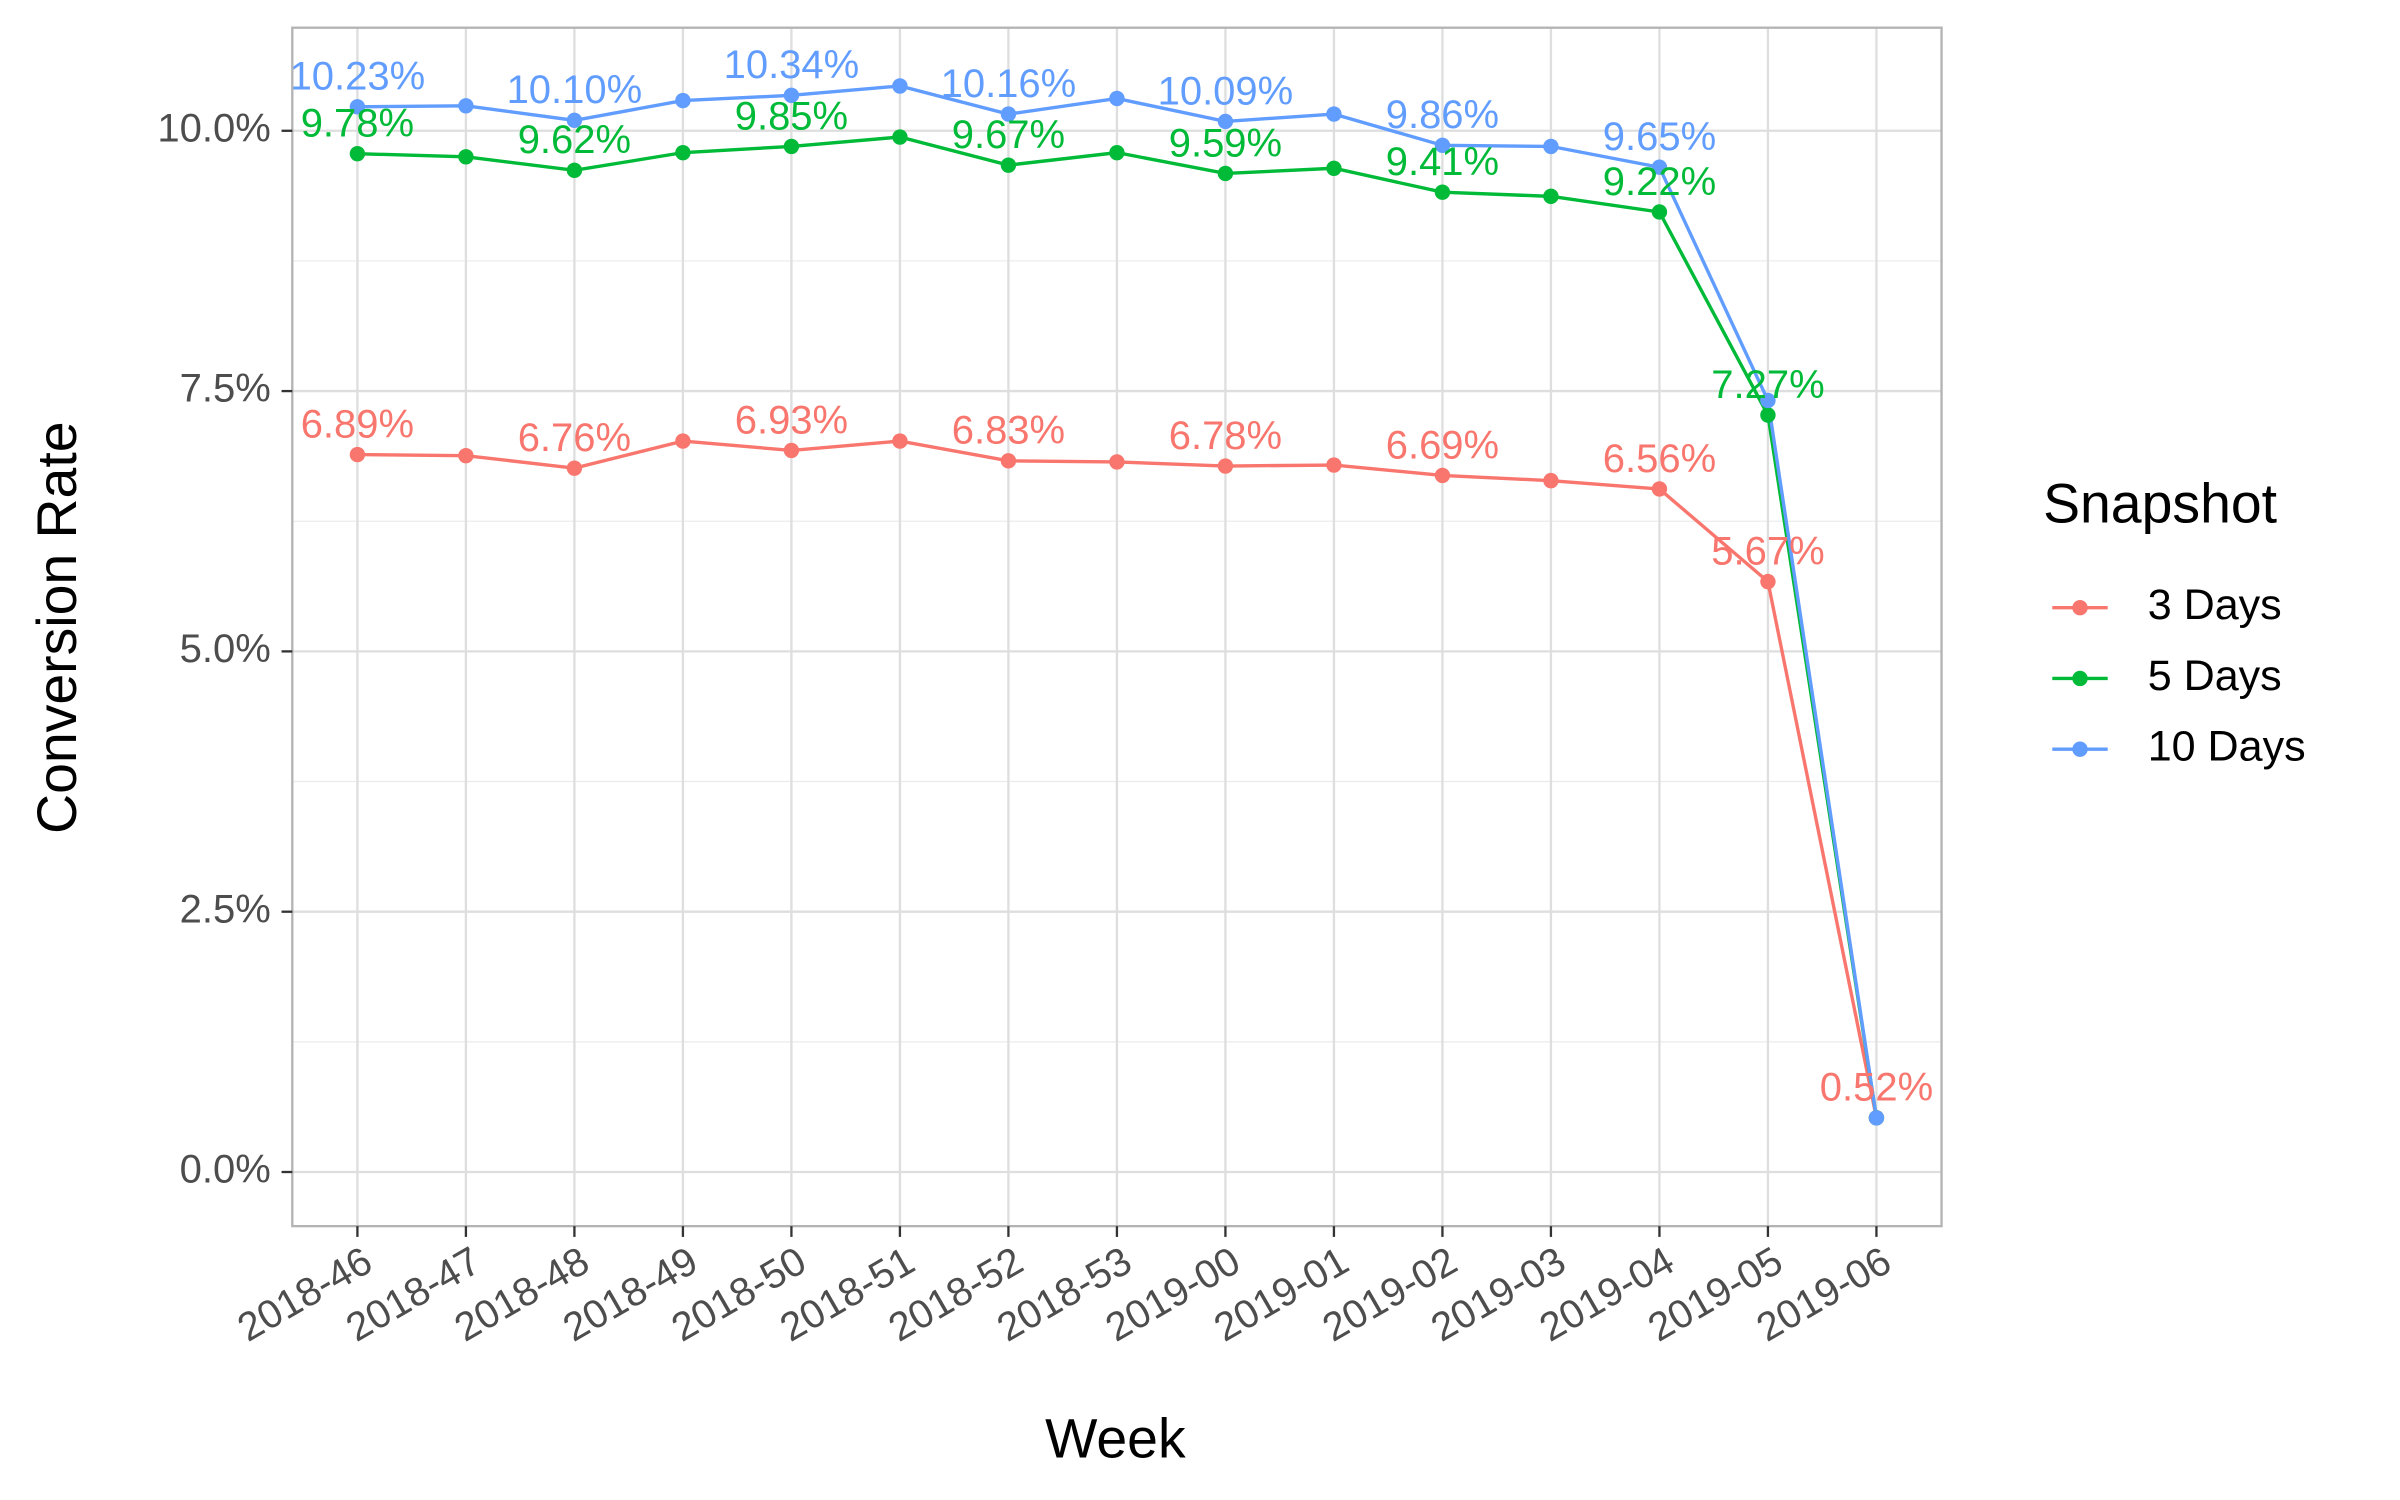 This screenshot has height=1500, width=2400. What do you see at coordinates (574, 438) in the screenshot?
I see `data-label: 6.76%` at bounding box center [574, 438].